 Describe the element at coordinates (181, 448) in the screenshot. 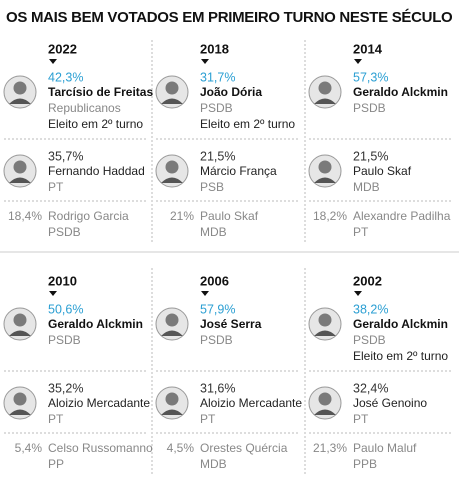

I see `percentage: 4,5%` at that location.